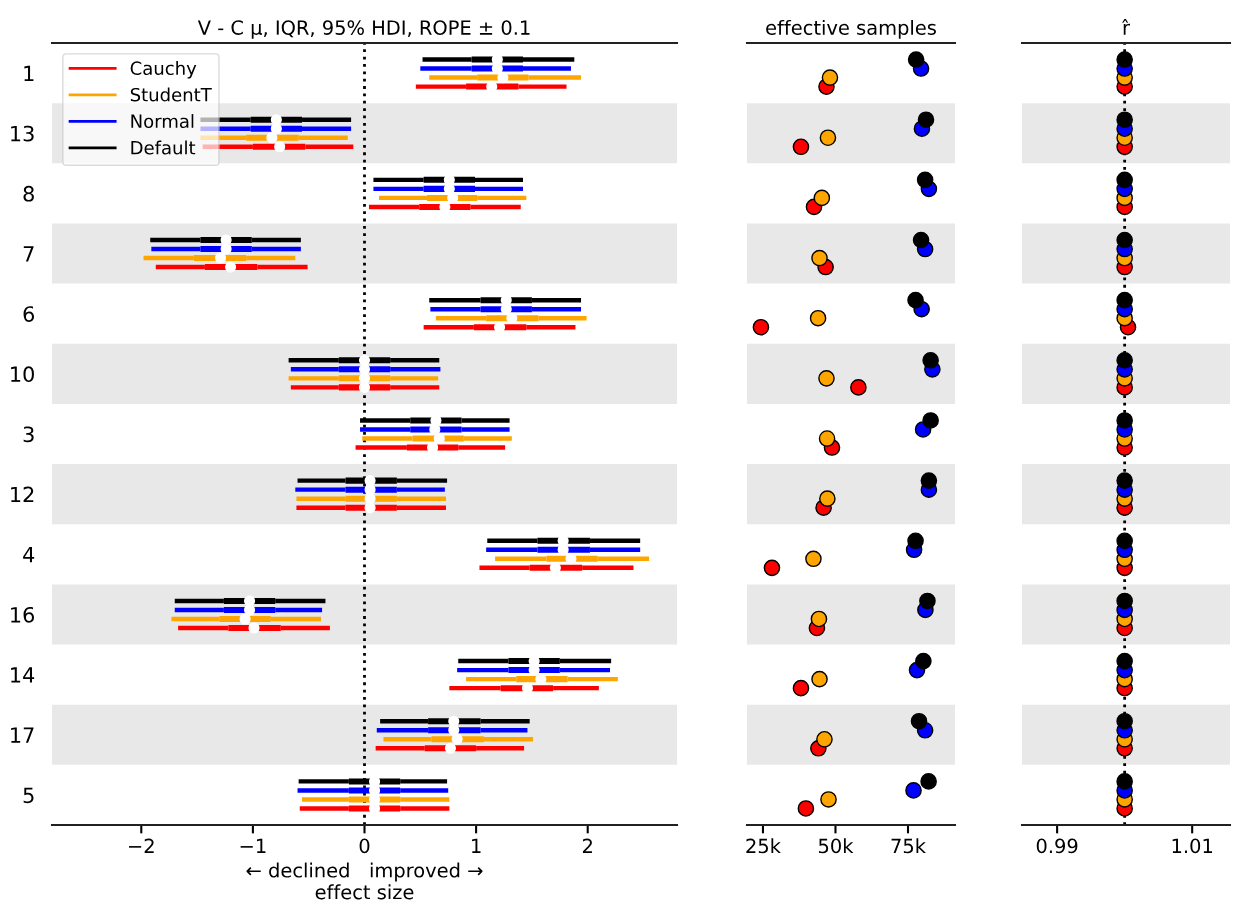 Image resolution: width=1234 pixels, height=923 pixels. Describe the element at coordinates (23, 675) in the screenshot. I see `y-tick-label: 14` at that location.